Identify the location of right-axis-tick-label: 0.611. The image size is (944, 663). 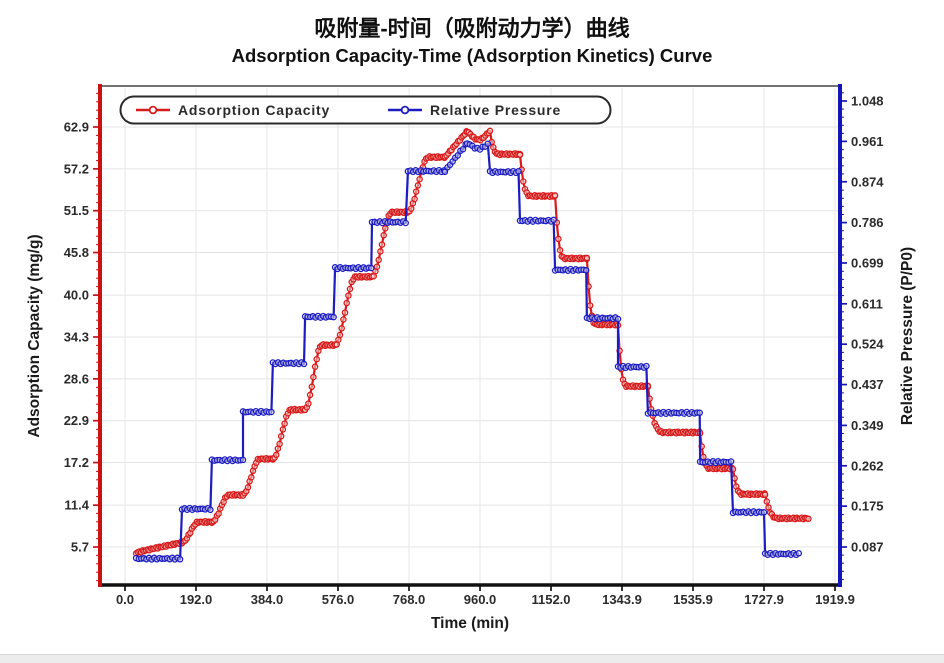
(867, 303).